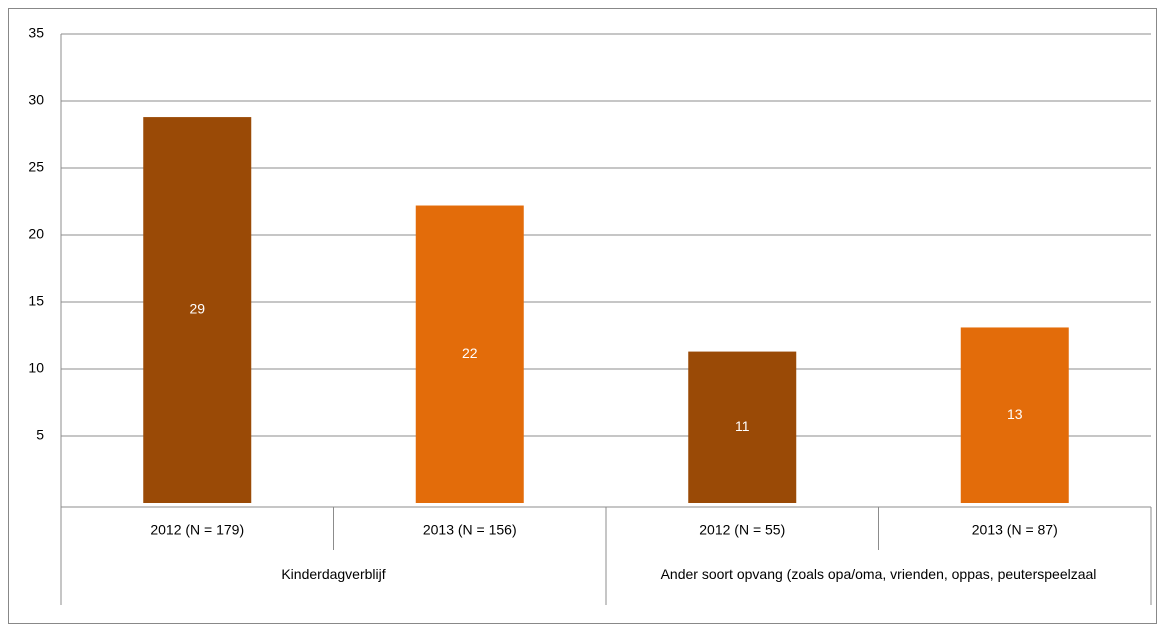  What do you see at coordinates (333, 574) in the screenshot?
I see `group-label: Kinderdagverblijf` at bounding box center [333, 574].